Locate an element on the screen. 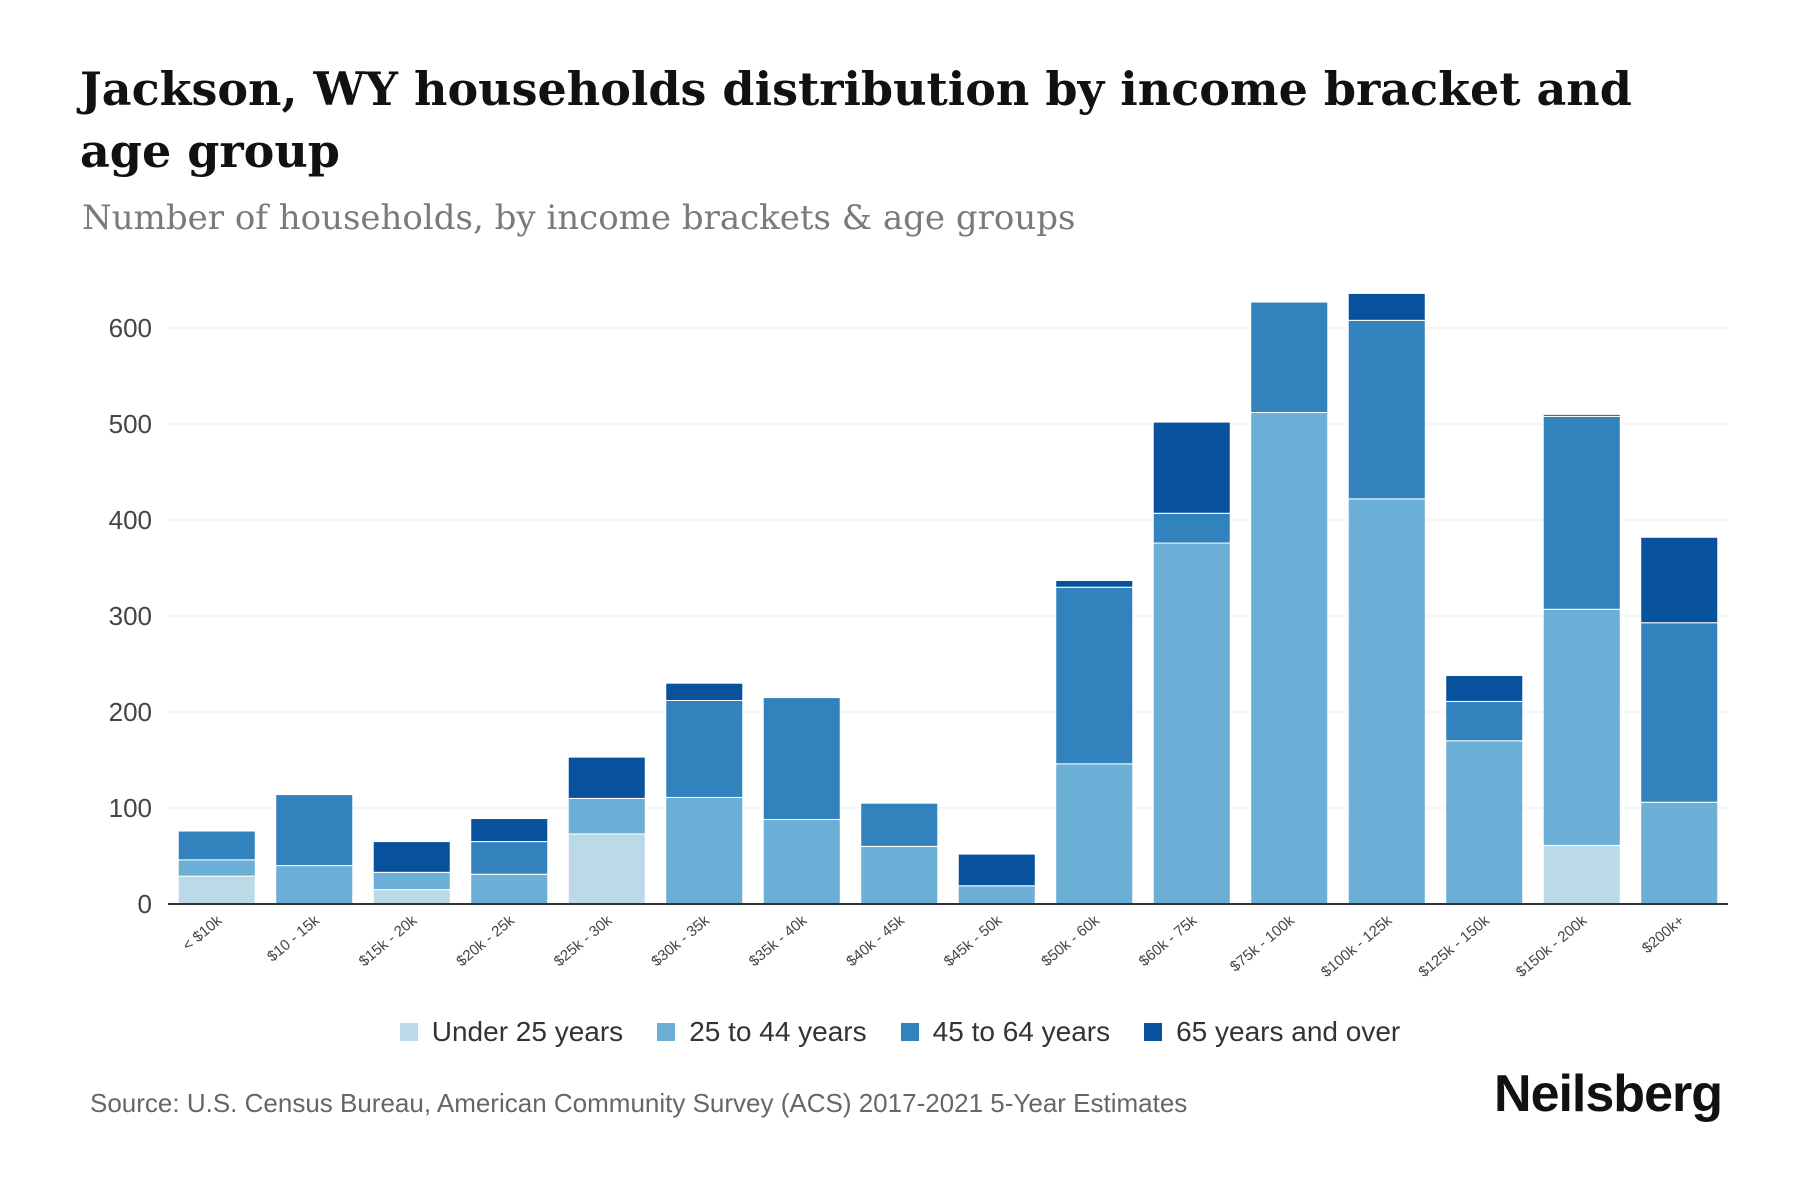 This screenshot has width=1800, height=1200. x-tick-label: $100k - 125k is located at coordinates (1357, 946).